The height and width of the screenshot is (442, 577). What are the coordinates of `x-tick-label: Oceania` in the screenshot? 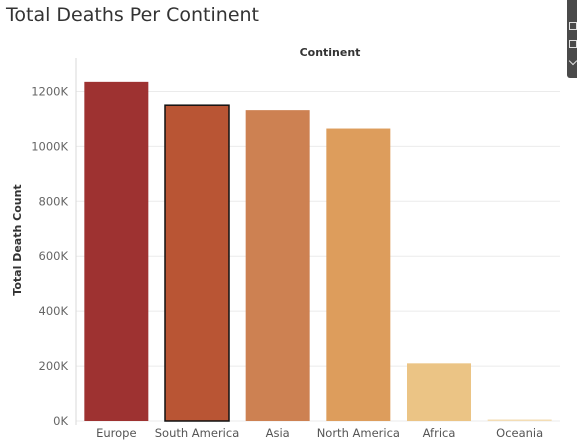 It's located at (519, 433).